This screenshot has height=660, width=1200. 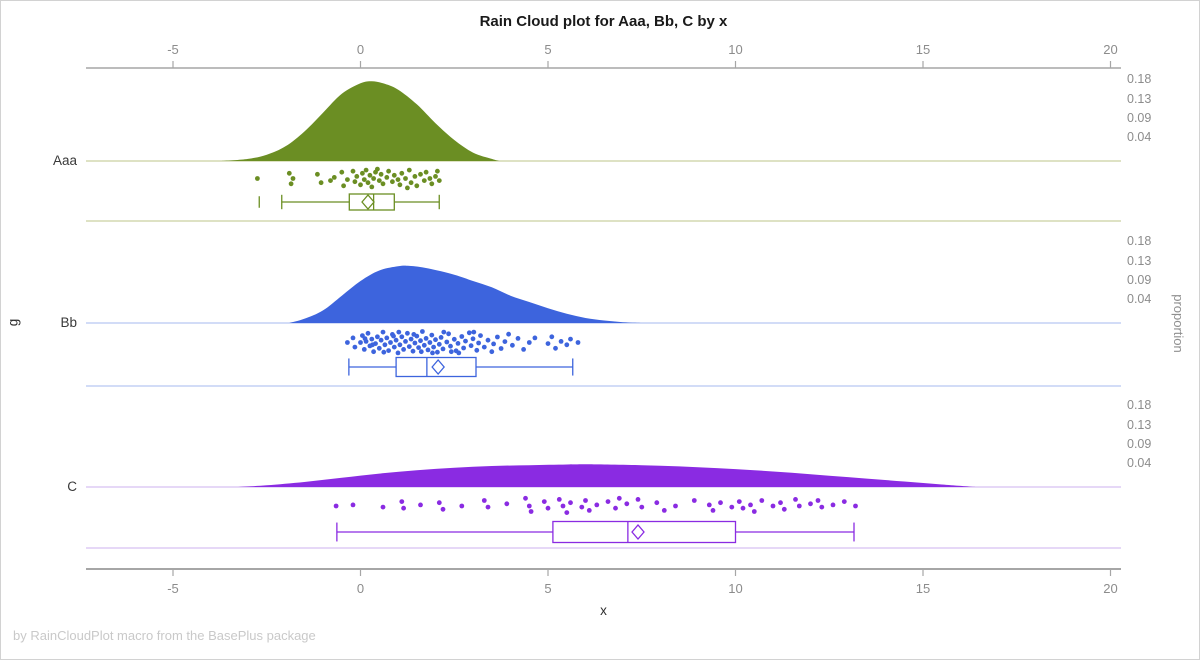 I want to click on mean-diamond-aaa, so click(x=368, y=202).